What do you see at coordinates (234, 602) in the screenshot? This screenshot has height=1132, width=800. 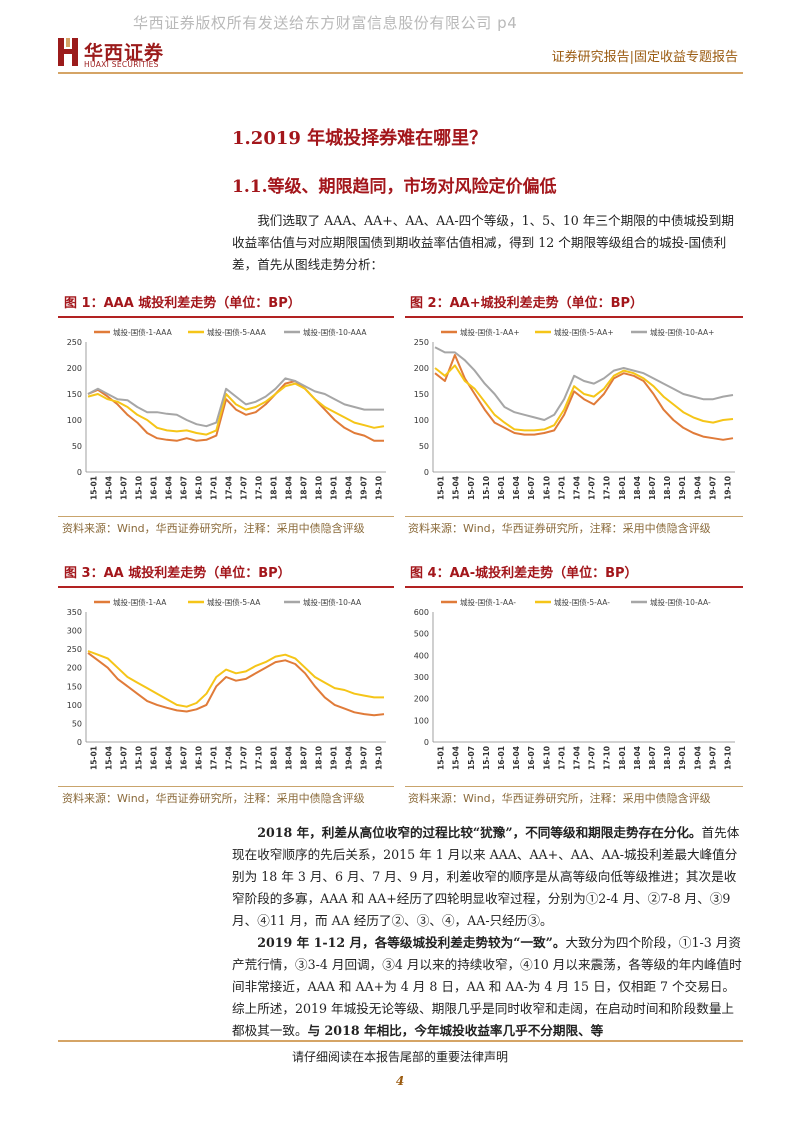 I see `legend-label: 城投-国债-5-AA` at bounding box center [234, 602].